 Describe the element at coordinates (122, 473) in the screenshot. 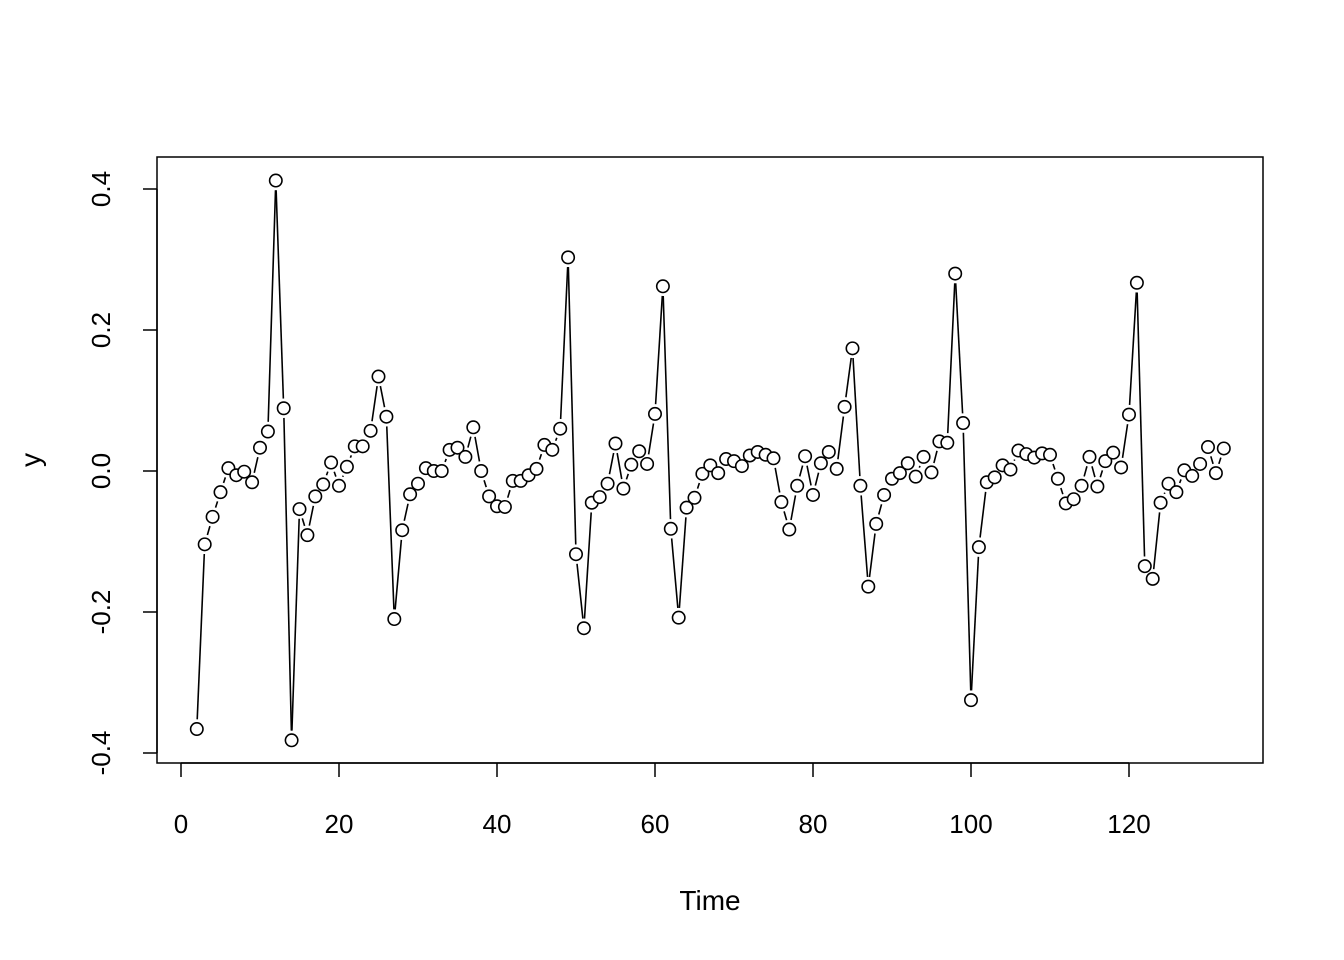

I see `y-axis: -0.4 -0.2 0.0 0.2 0.4` at that location.